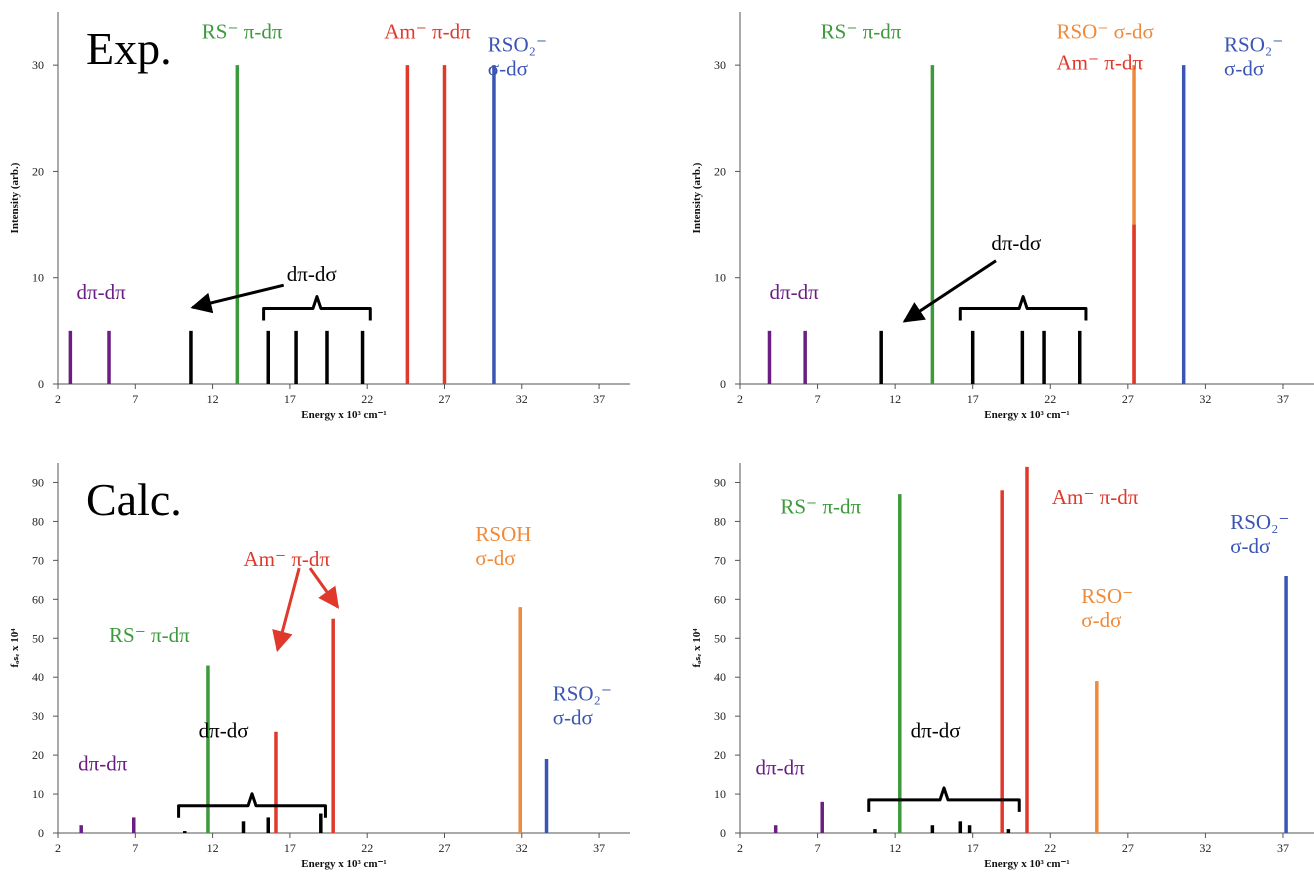 The image size is (1314, 884). I want to click on annotation-label: RSOH σ-dσ, so click(503, 546).